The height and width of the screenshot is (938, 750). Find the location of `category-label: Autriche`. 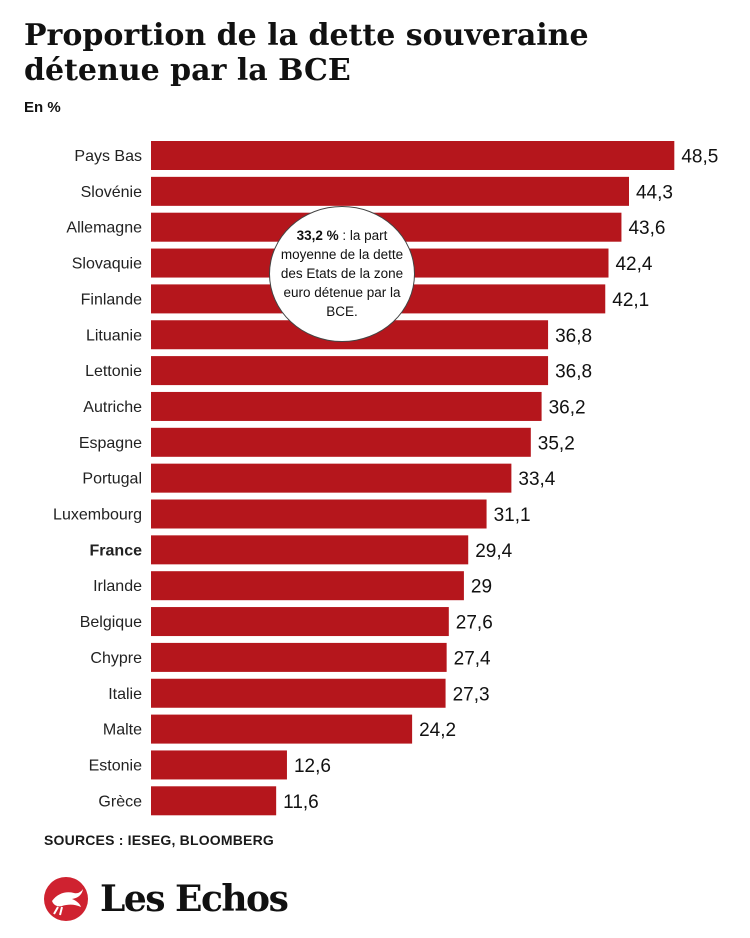

category-label: Autriche is located at coordinates (112, 407).